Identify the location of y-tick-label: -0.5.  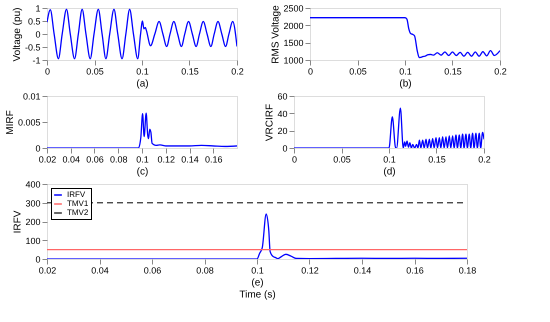
(32, 47).